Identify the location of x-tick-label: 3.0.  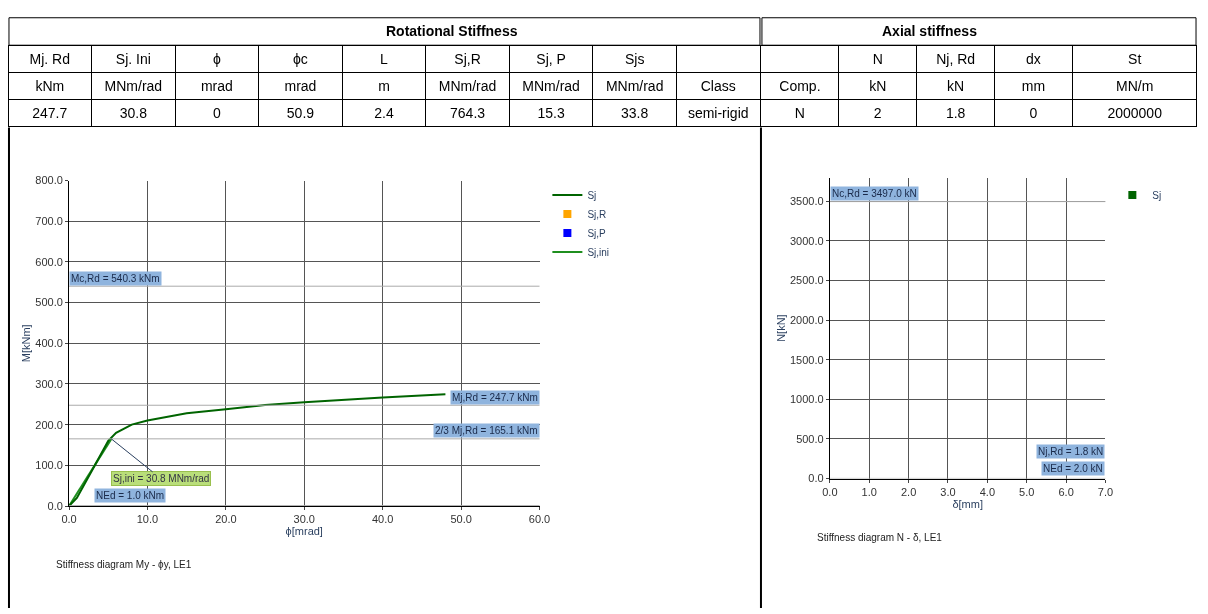
(948, 491).